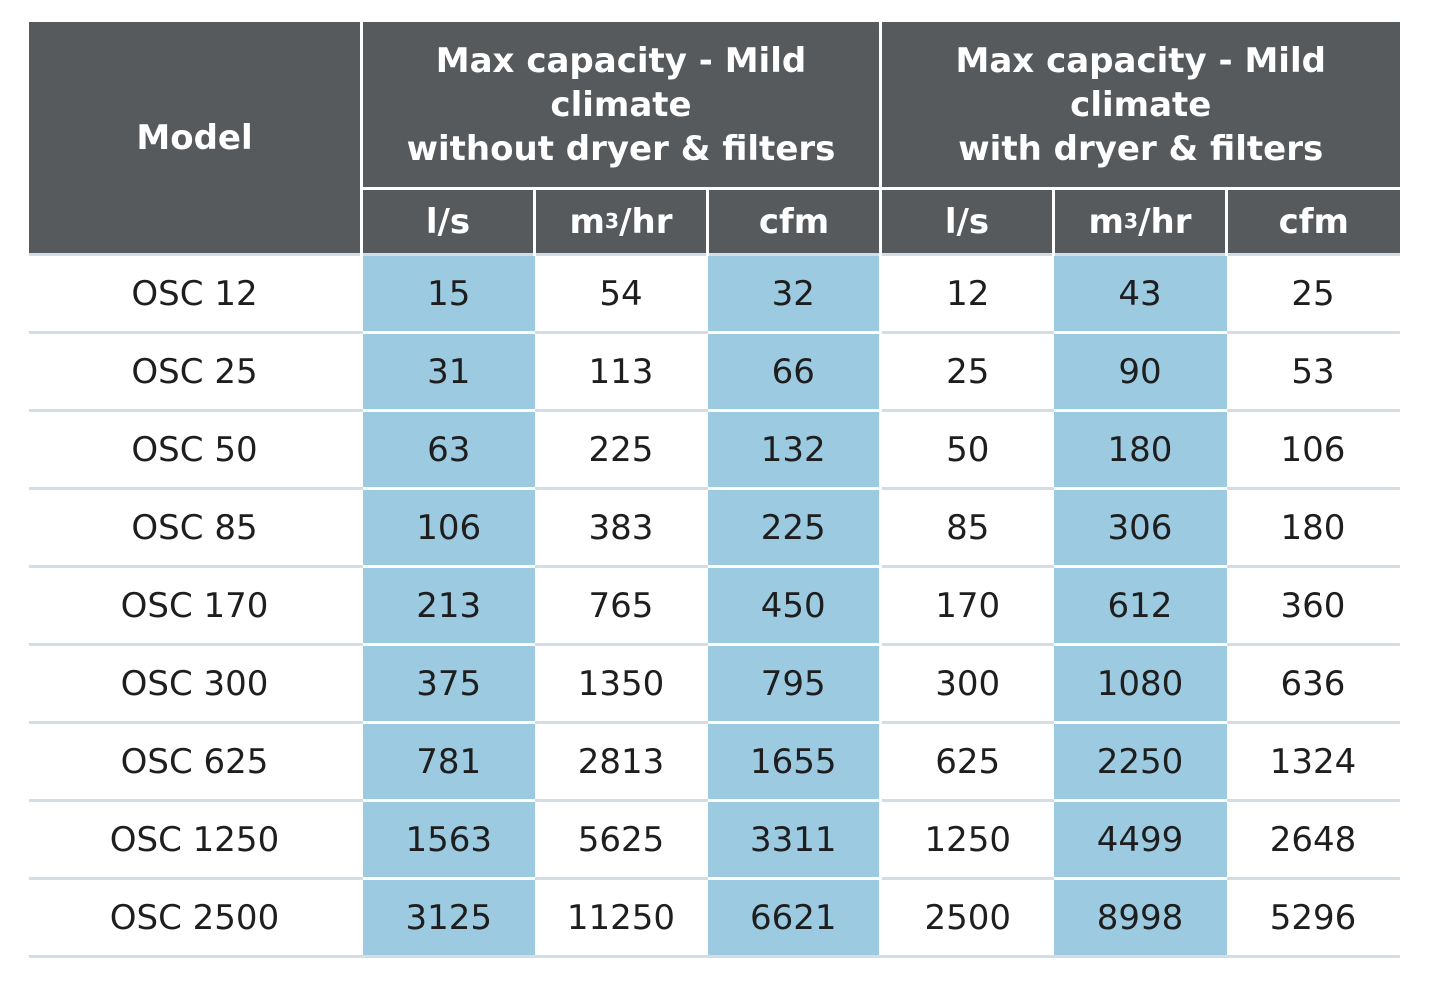 Image resolution: width=1432 pixels, height=982 pixels. What do you see at coordinates (621, 148) in the screenshot?
I see `header-group-without-dryer-line2: without dryer & filters` at bounding box center [621, 148].